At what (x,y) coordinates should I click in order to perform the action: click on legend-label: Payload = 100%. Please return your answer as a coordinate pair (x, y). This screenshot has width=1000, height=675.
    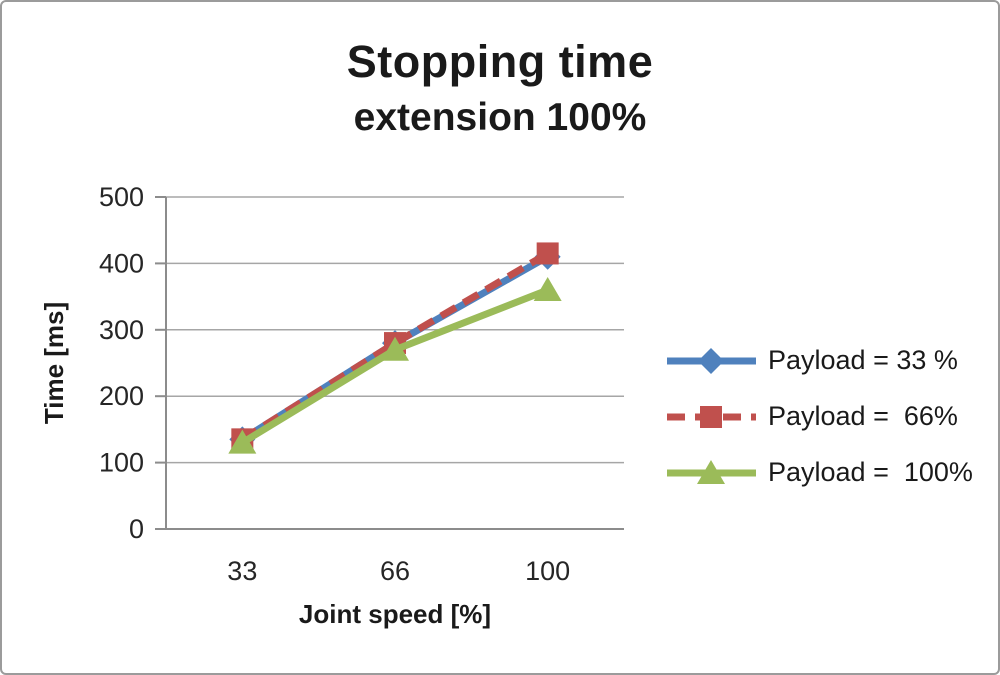
    Looking at the image, I should click on (870, 472).